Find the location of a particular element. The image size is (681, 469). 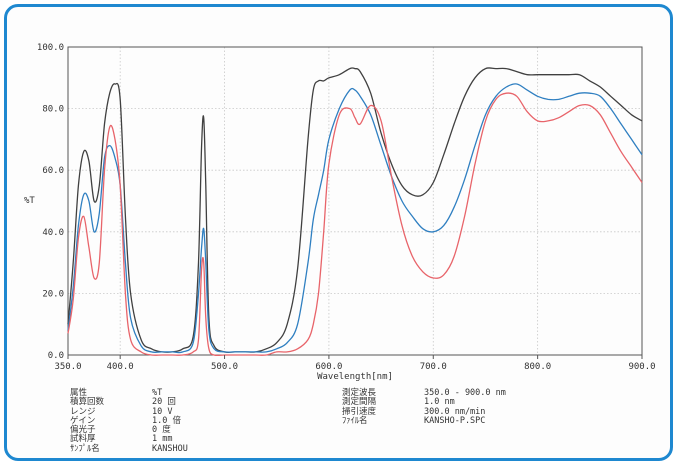

param-row-right: 掃引速度 300.0 nm/min is located at coordinates (424, 411).